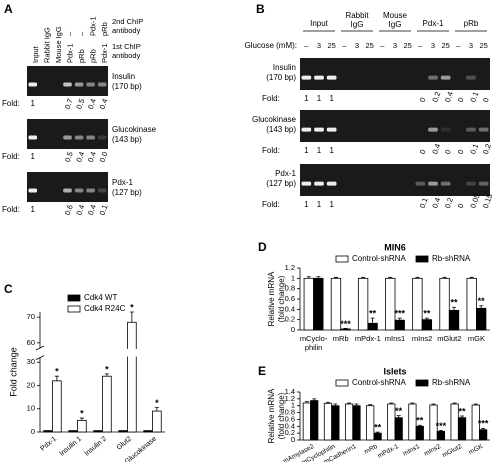 The height and width of the screenshot is (462, 497). I want to click on group-label: IgG, so click(395, 24).